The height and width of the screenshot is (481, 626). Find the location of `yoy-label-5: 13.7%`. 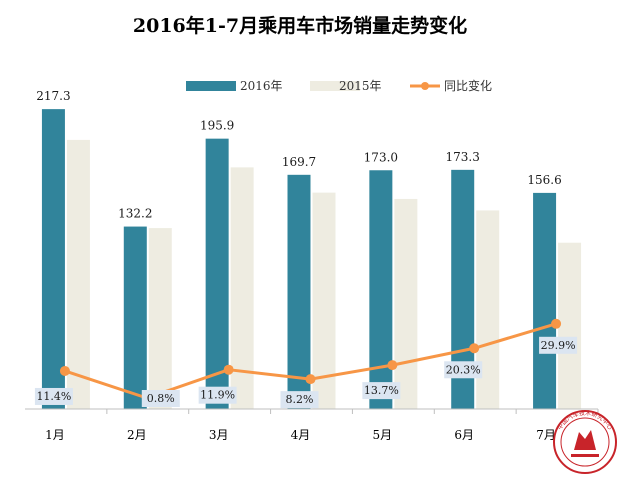

yoy-label-5: 13.7% is located at coordinates (381, 390).